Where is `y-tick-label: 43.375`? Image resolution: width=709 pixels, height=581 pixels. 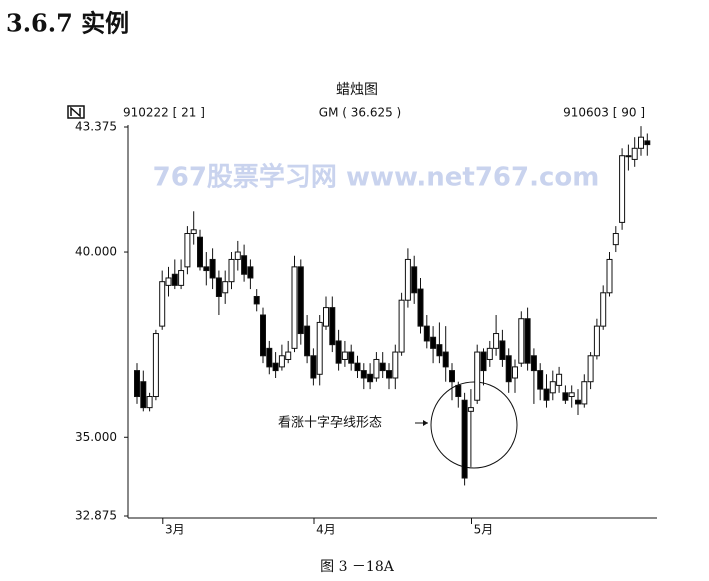 y-tick-label: 43.375 is located at coordinates (96, 127).